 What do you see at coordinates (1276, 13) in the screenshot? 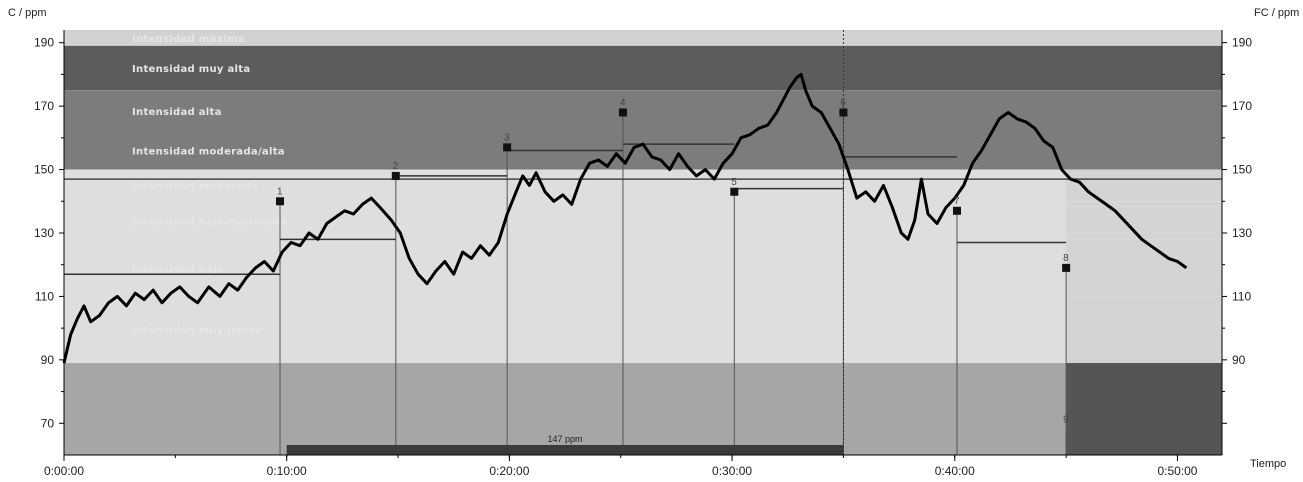
I see `right-axis-title: FC / ppm` at bounding box center [1276, 13].